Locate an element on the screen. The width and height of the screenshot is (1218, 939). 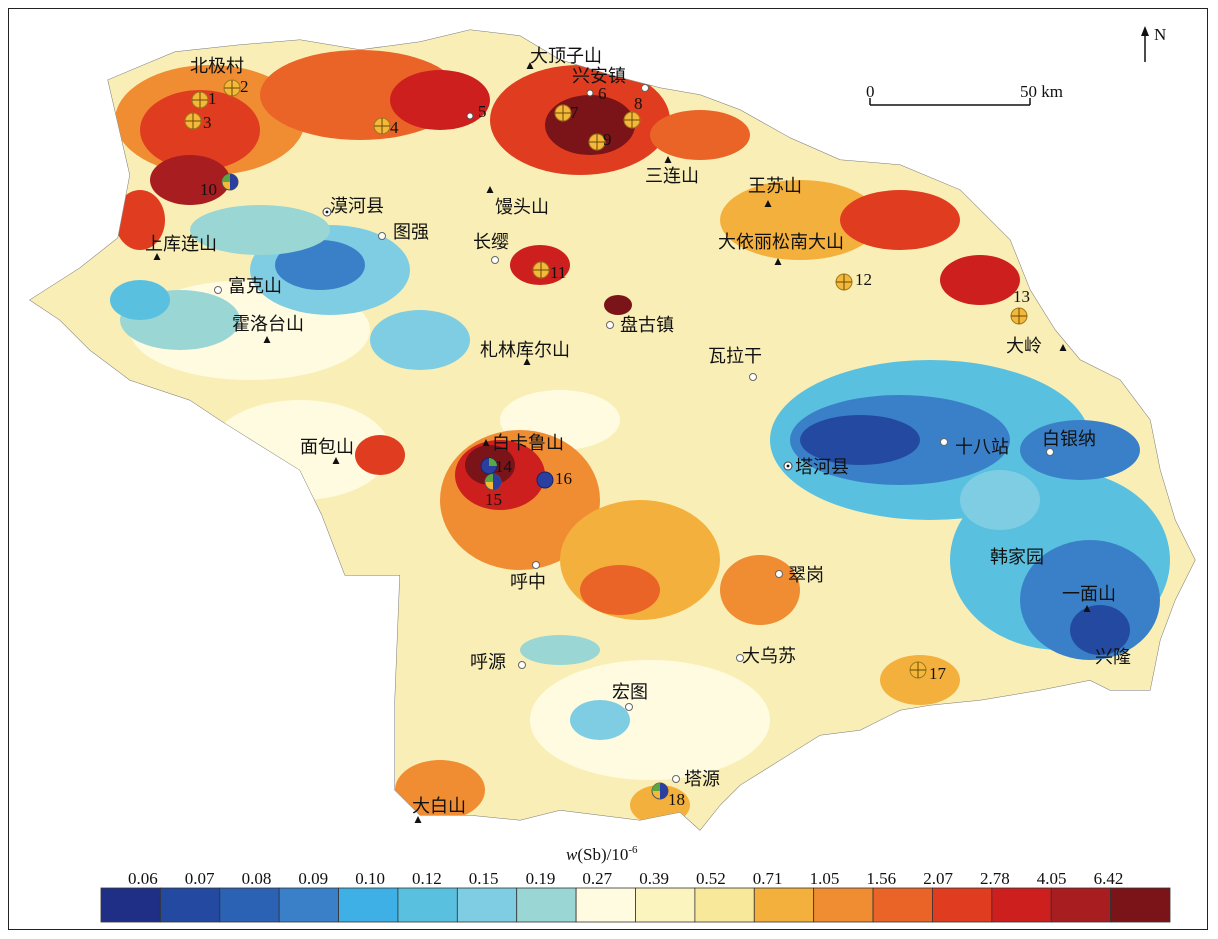
place-30: 宏图 is located at coordinates (630, 696).